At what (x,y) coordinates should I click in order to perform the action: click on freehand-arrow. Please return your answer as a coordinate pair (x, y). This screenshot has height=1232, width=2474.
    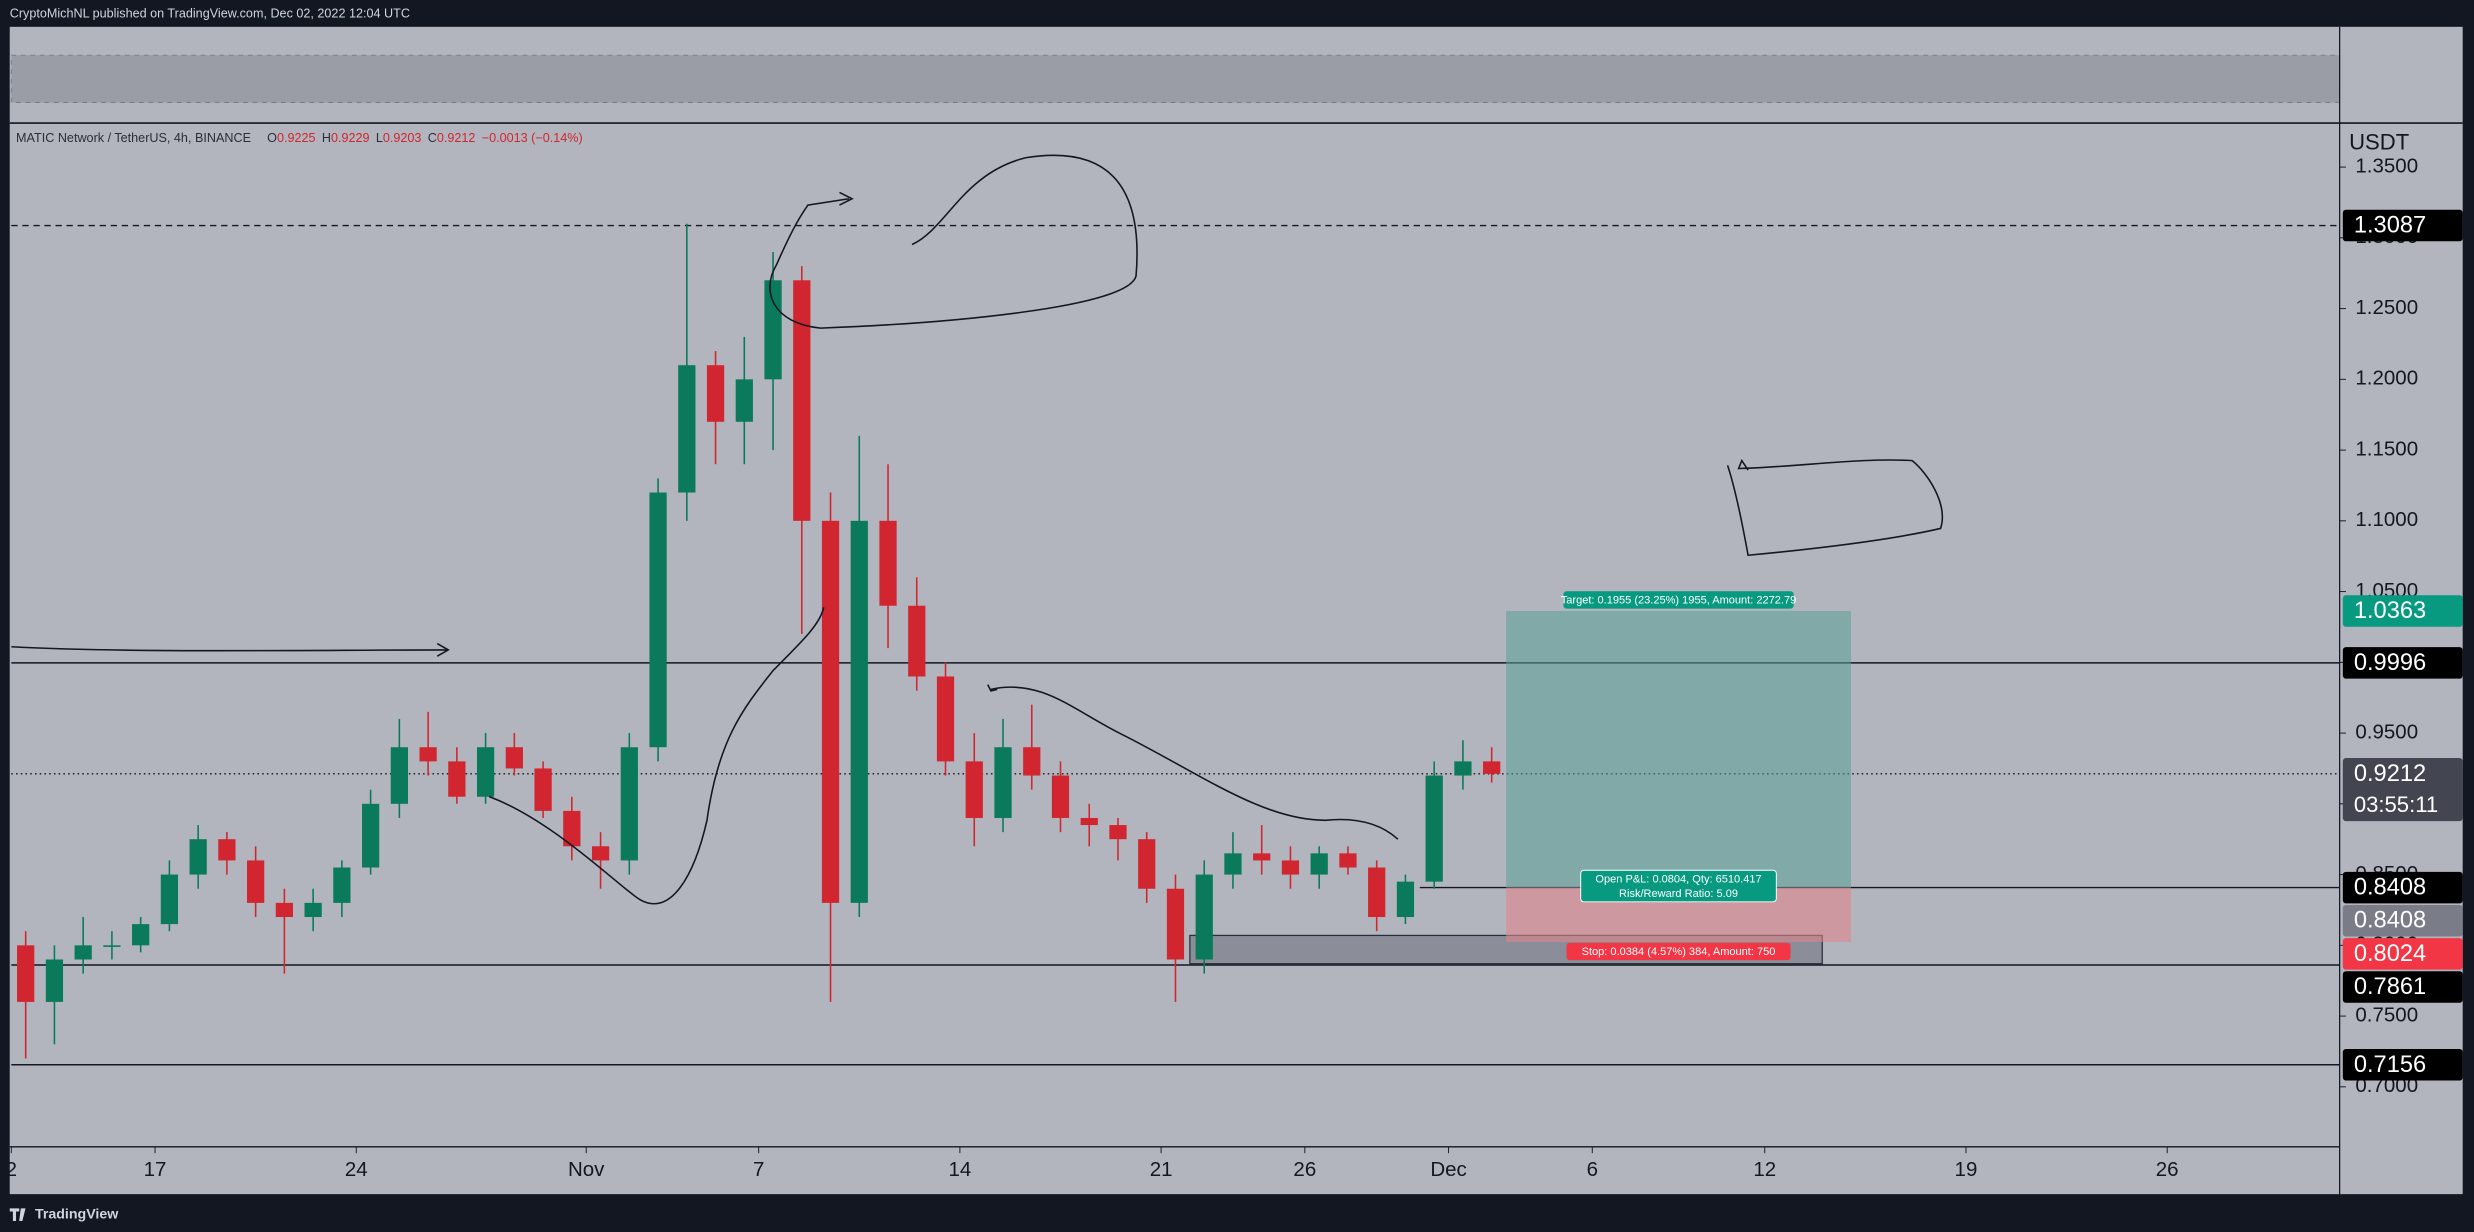
    Looking at the image, I should click on (229, 648).